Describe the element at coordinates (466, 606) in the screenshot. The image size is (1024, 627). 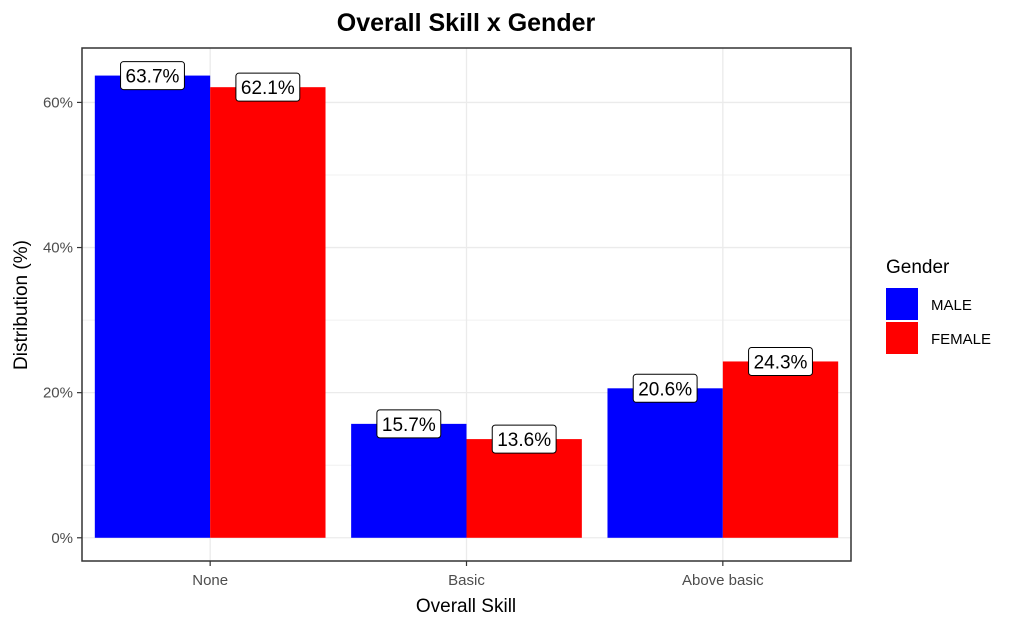
I see `x-axis-title: Overall Skill` at that location.